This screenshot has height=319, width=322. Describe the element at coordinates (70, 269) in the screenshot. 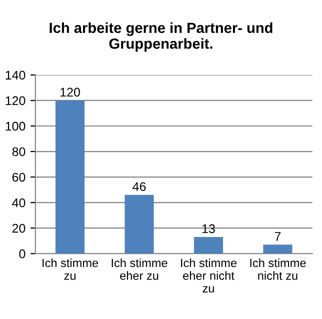

I see `x-tick-label: Ich stimme zu` at that location.